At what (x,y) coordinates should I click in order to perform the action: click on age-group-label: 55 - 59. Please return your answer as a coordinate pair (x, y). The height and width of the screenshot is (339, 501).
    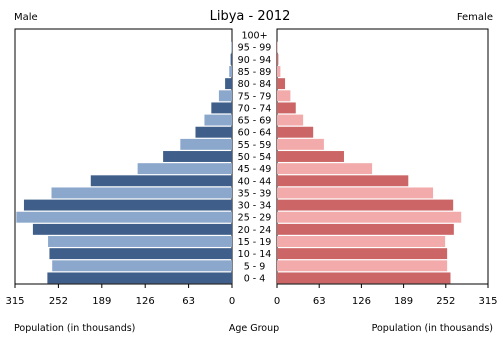
    Looking at the image, I should click on (255, 145).